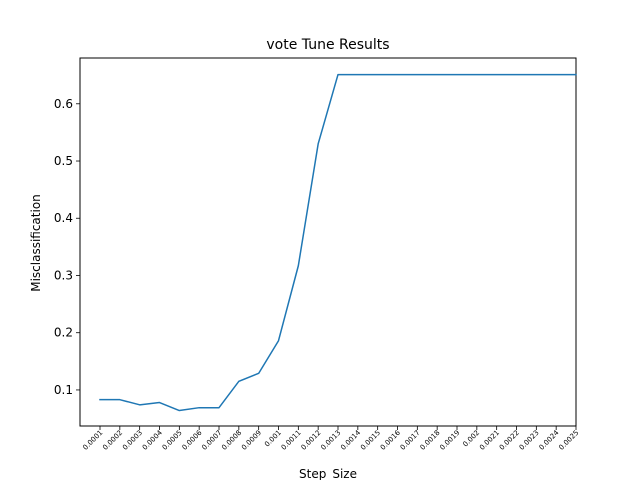 The image size is (640, 480). Describe the element at coordinates (370, 440) in the screenshot. I see `x-tick-label: 0.0015` at that location.